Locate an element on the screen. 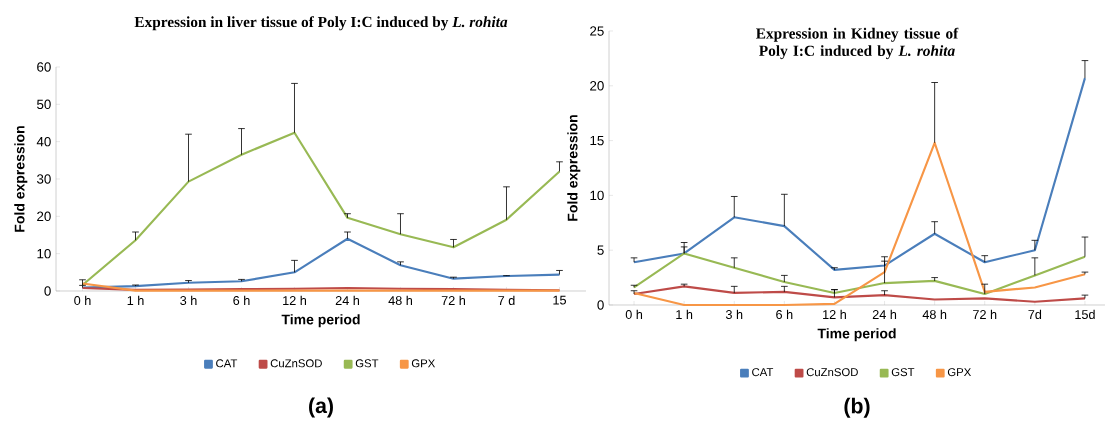  chart-title: Expression in Kidney tissue of Poly I:C induced by L. rohita is located at coordinates (857, 43).